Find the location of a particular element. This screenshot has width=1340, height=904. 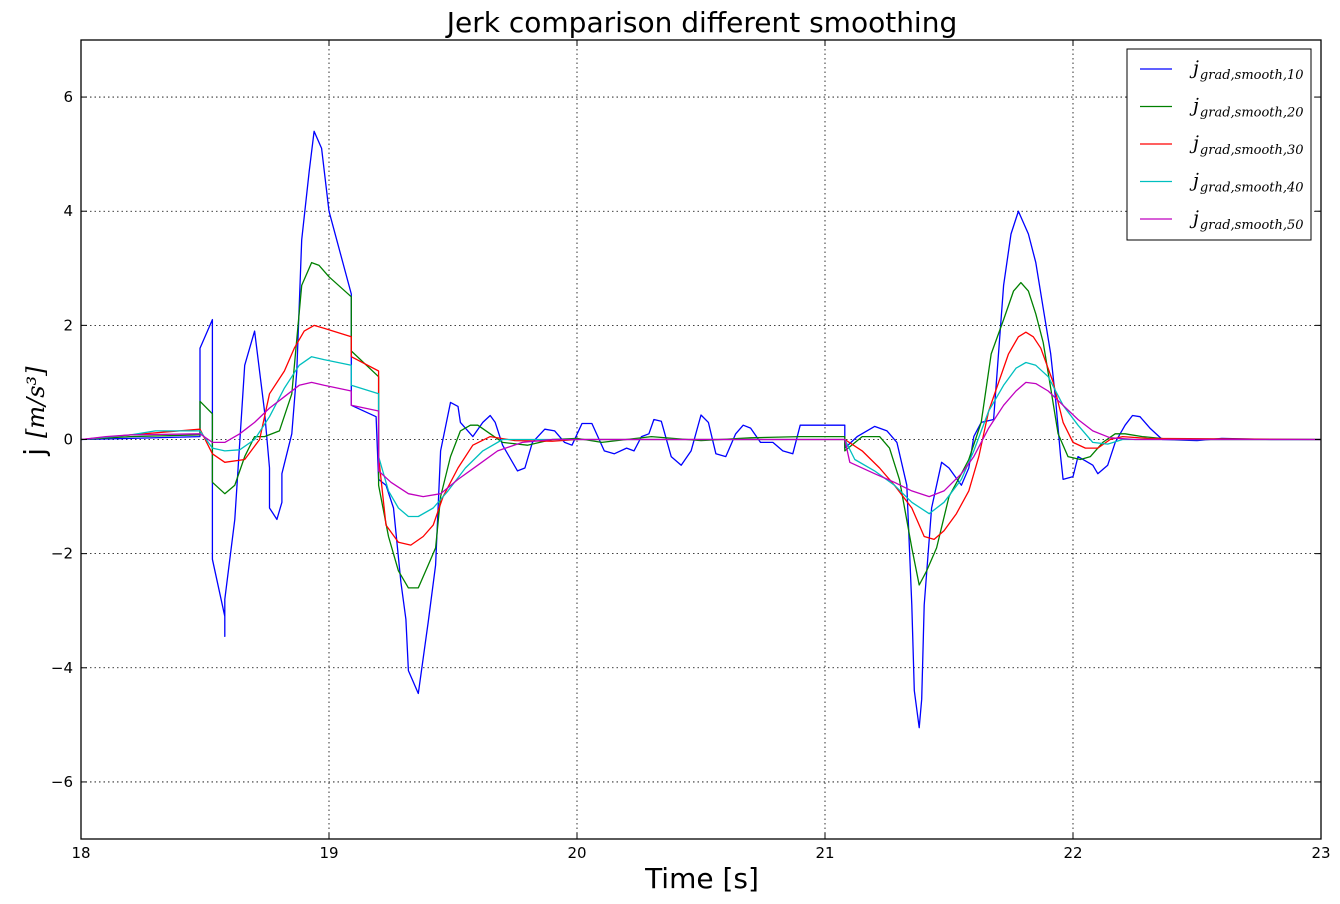

y-tick-label: −2 is located at coordinates (62, 554).